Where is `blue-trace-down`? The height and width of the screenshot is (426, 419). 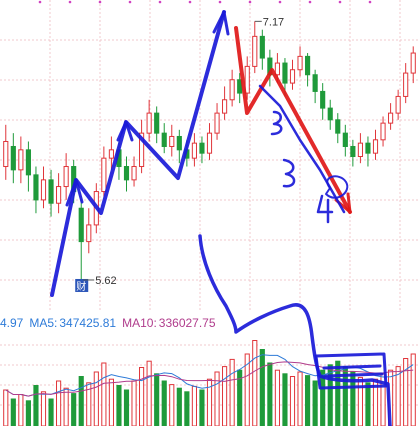
blue-trace-down is located at coordinates (302, 149).